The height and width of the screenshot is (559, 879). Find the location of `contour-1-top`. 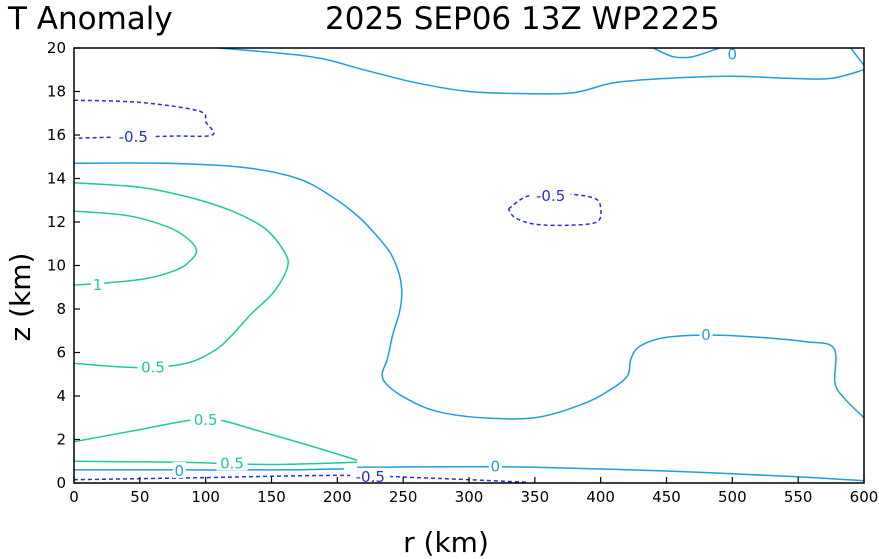

contour-1-top is located at coordinates (135, 248).